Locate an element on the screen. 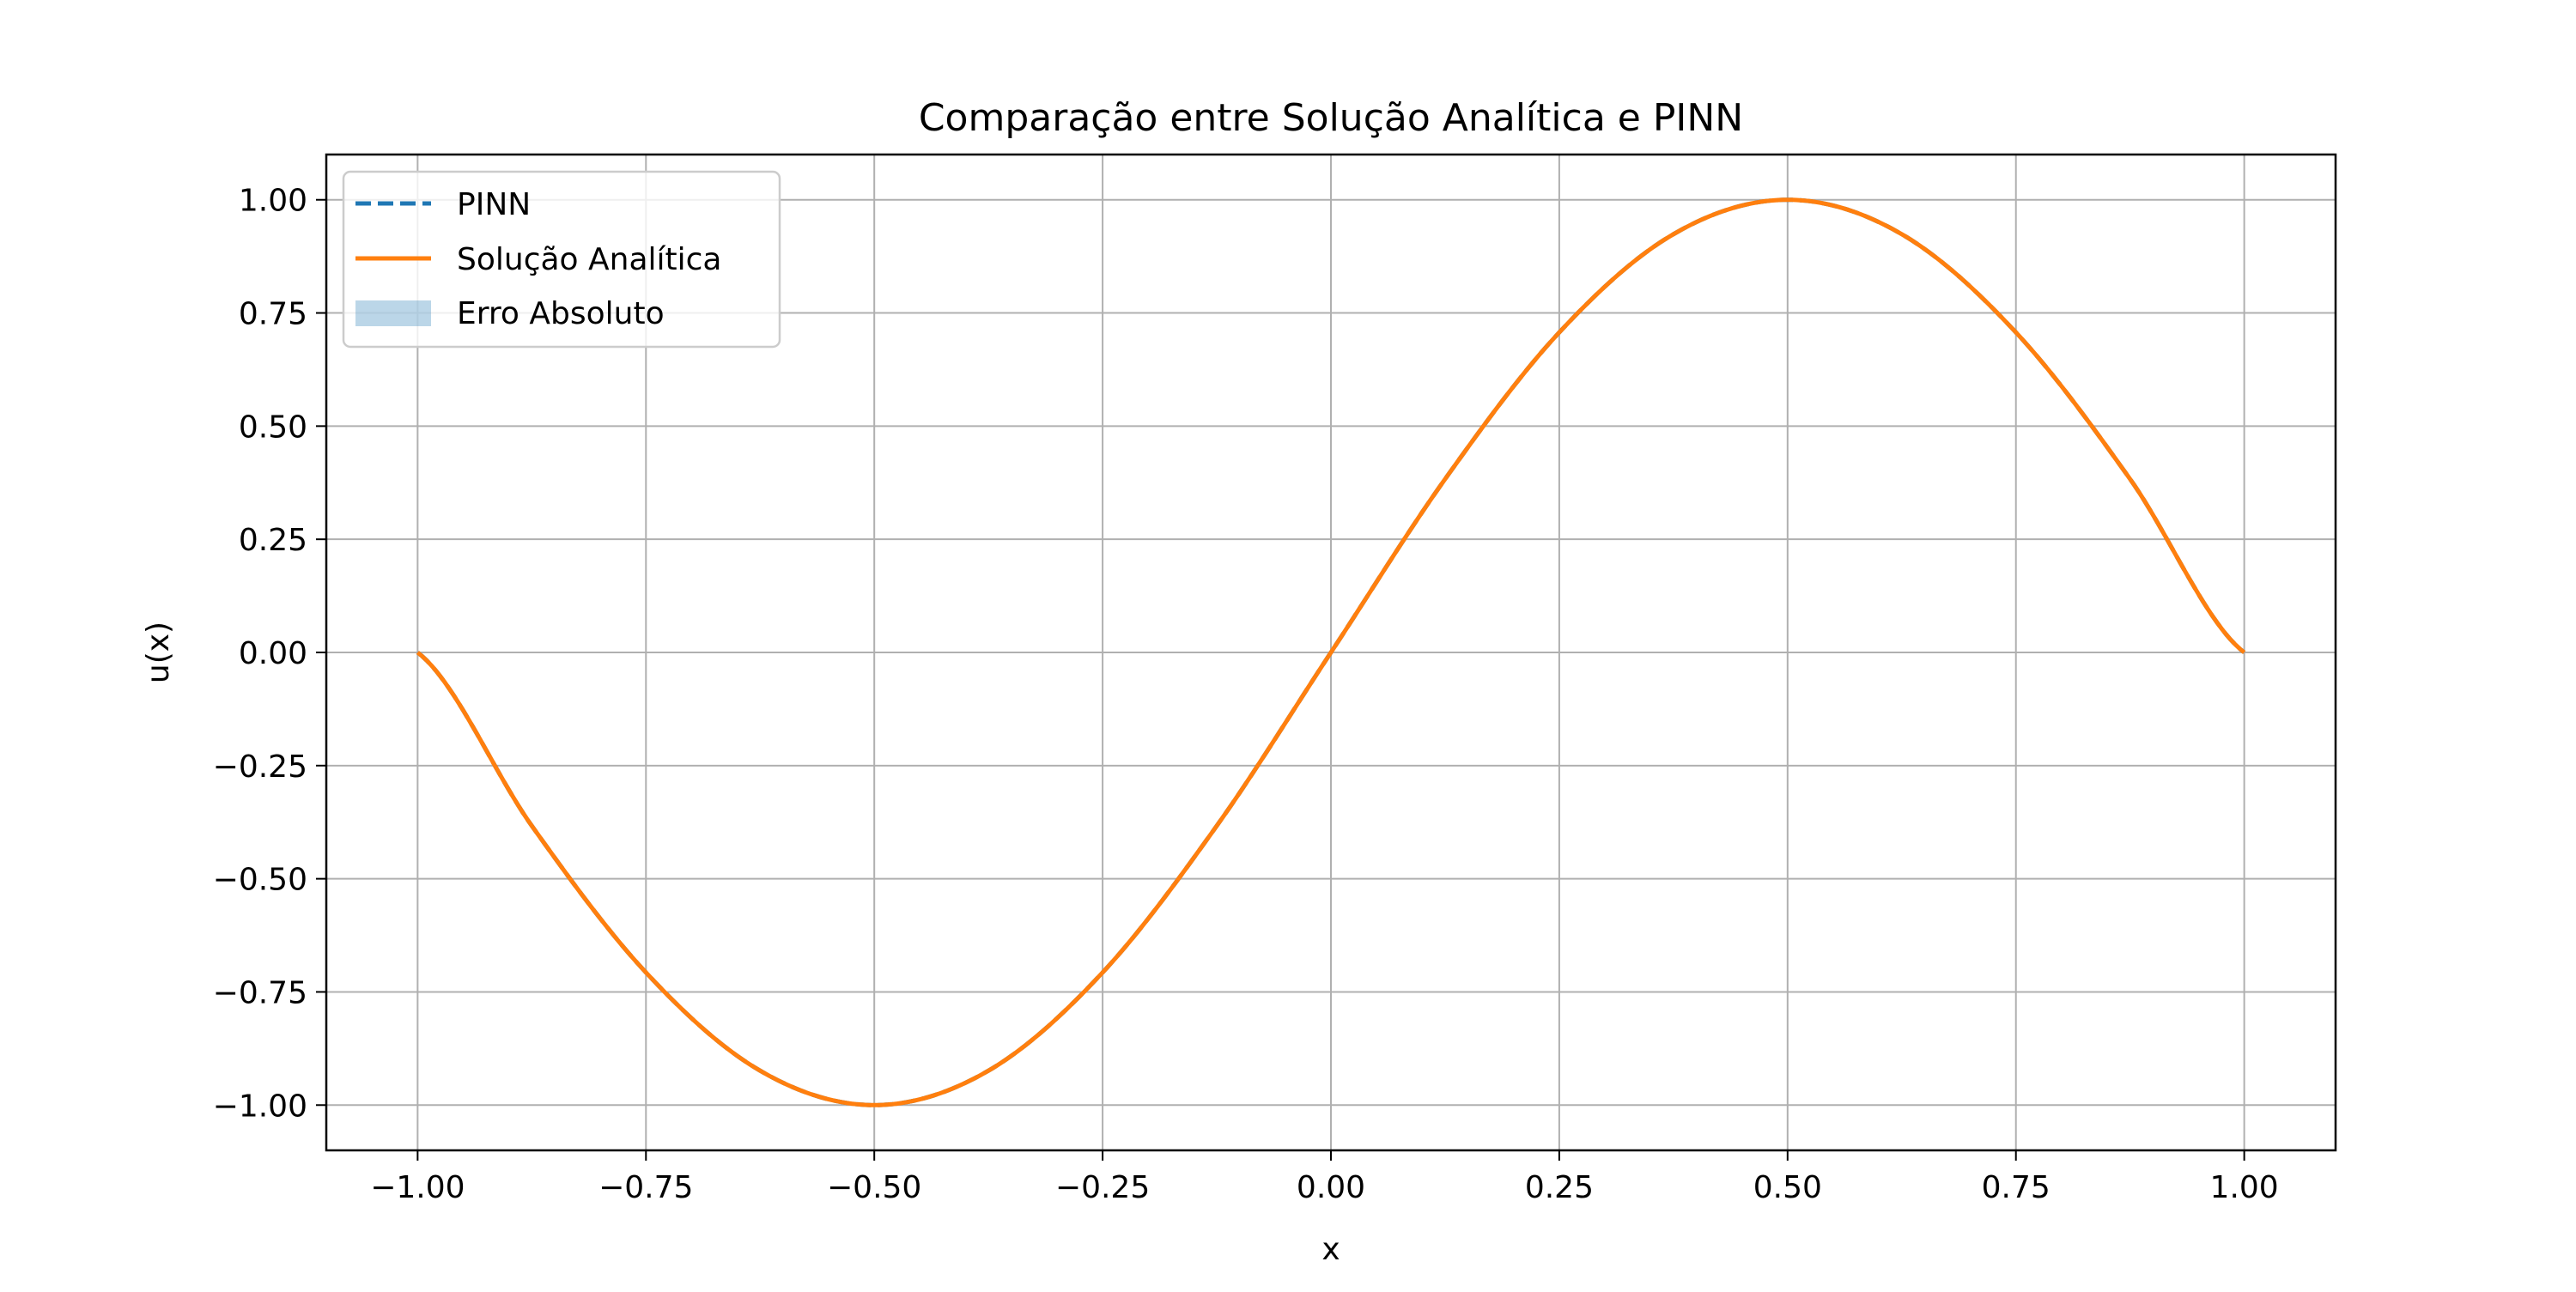 This screenshot has height=1292, width=2576. legend: PINN Solução Analítica Erro Absoluto is located at coordinates (561, 259).